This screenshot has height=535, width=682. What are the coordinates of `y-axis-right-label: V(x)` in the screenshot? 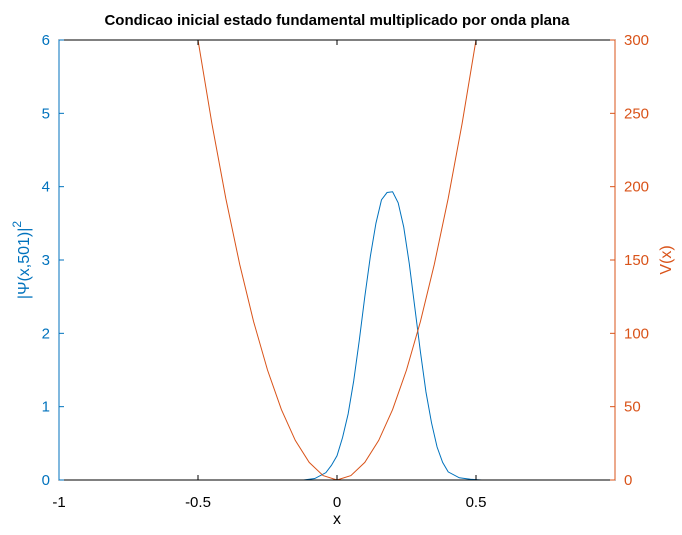 It's located at (666, 259).